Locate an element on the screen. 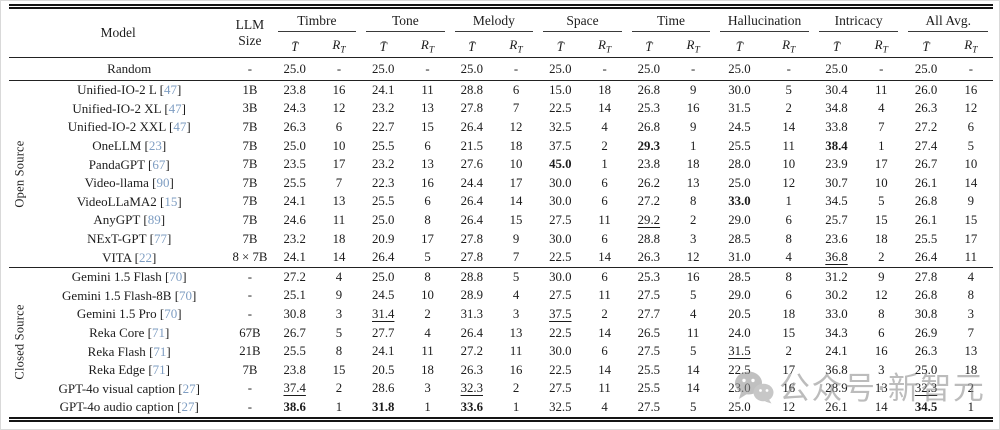  col-group-intricacy: Intricacy is located at coordinates (859, 22).